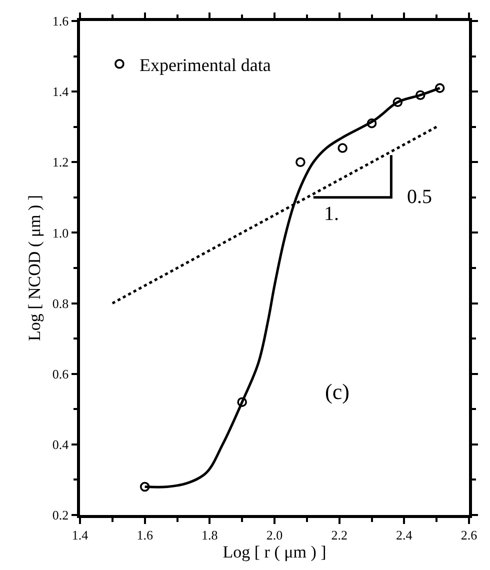  I want to click on y-tick-label: 0.2, so click(60, 515).